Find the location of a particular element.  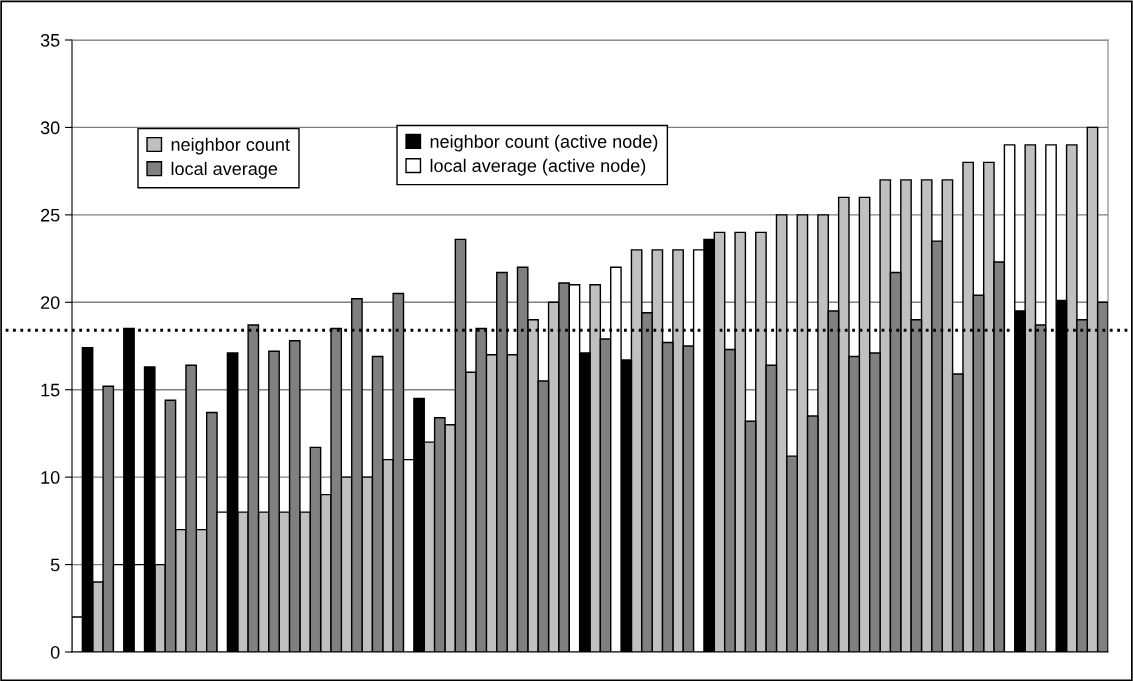

y-tick-label: 15 is located at coordinates (50, 390).